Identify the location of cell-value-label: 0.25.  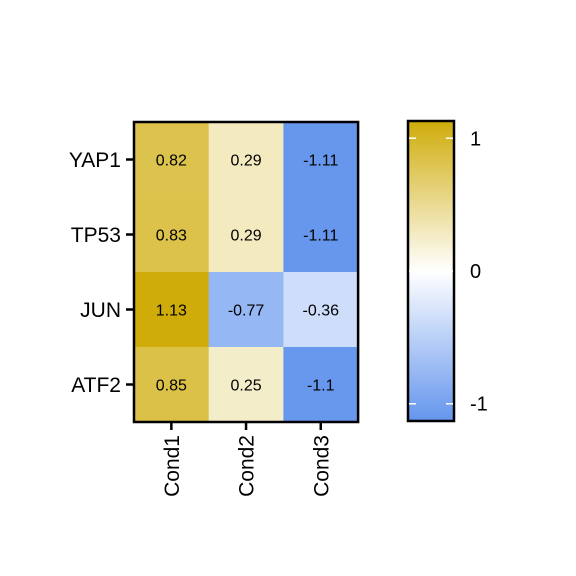
(245, 386).